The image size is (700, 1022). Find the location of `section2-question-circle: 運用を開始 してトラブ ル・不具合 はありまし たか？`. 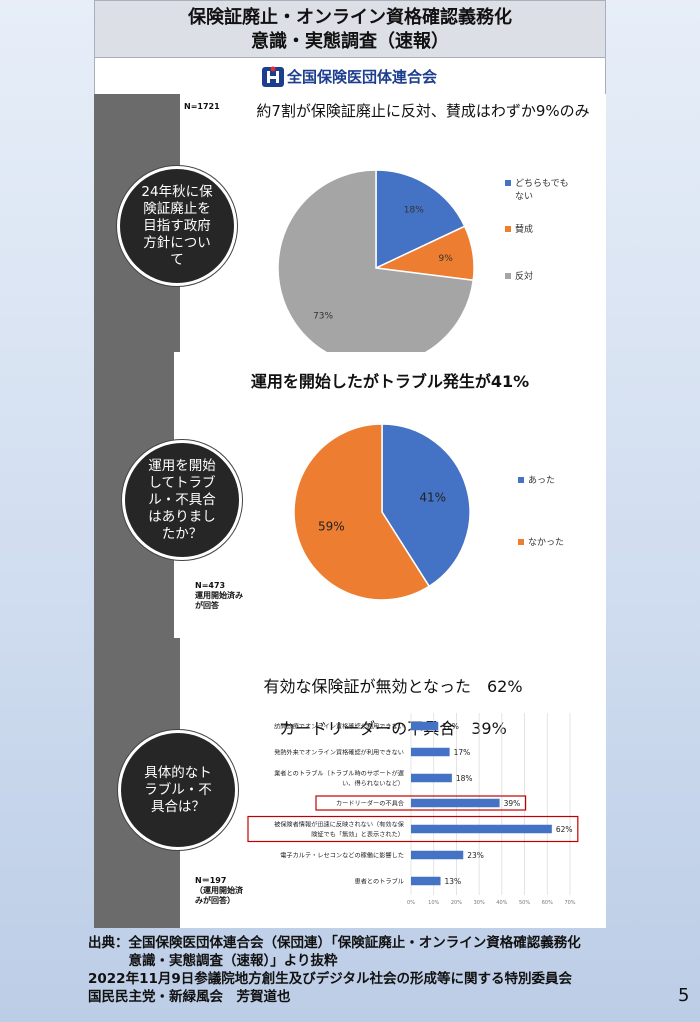

section2-question-circle: 運用を開始 してトラブ ル・不具合 はありまし たか？ is located at coordinates (182, 500).